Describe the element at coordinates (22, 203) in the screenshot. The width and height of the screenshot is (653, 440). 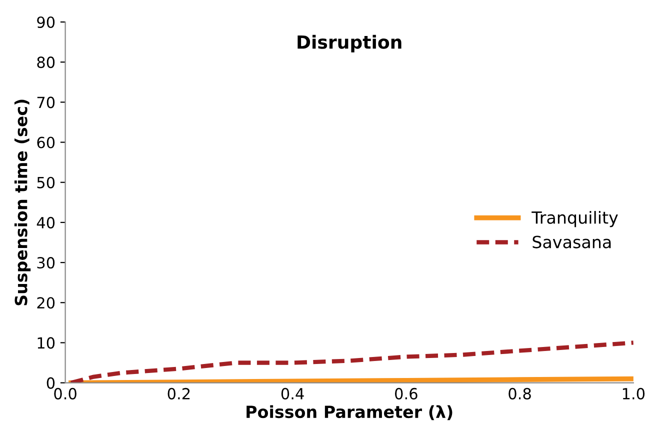
I see `y-axis-title: Suspension time (sec)` at that location.